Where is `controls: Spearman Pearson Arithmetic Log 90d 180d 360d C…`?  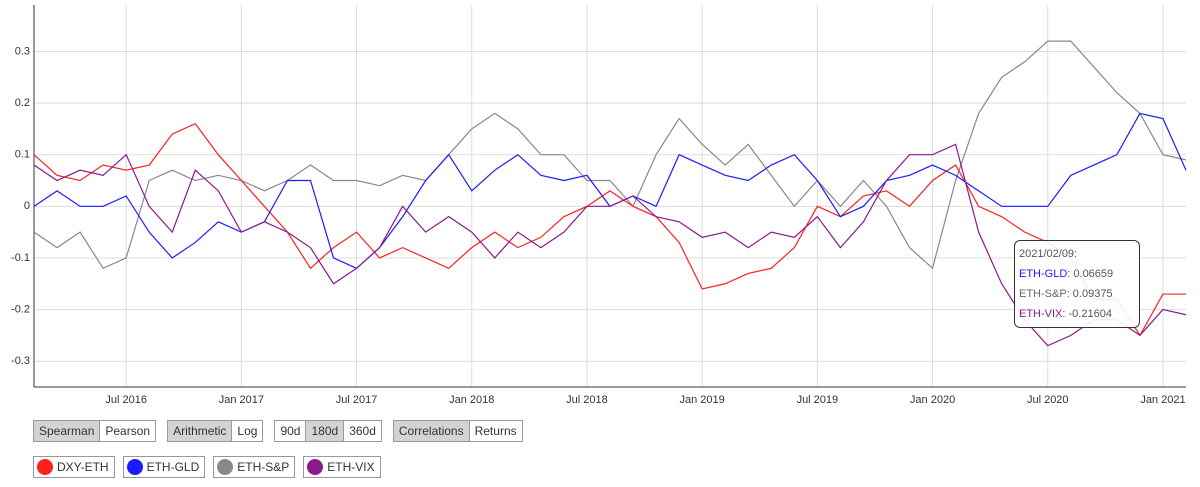
controls: Spearman Pearson Arithmetic Log 90d 180d 360d C… is located at coordinates (278, 431).